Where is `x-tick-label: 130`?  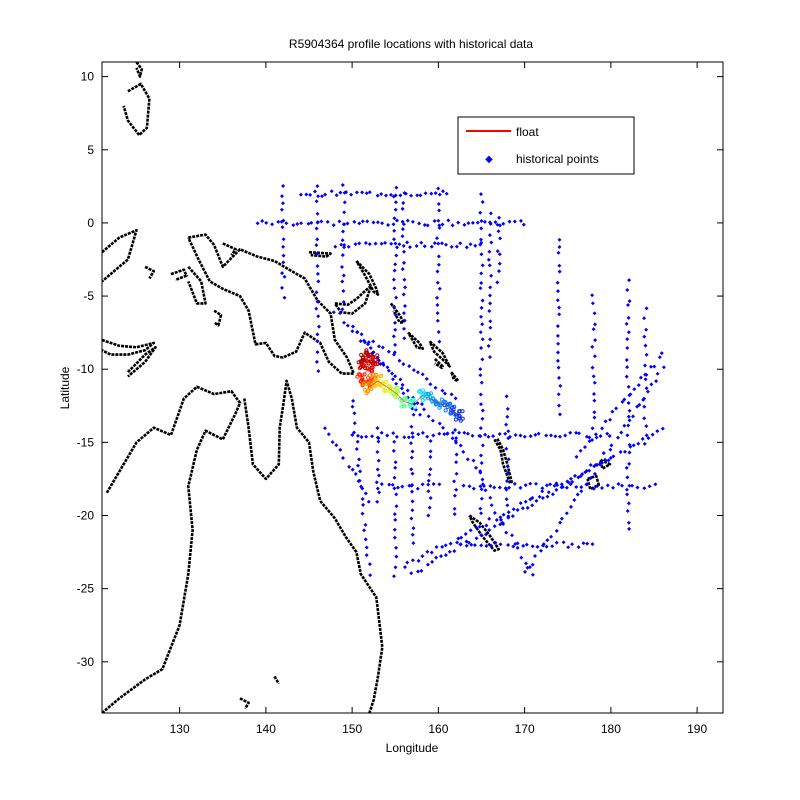 x-tick-label: 130 is located at coordinates (180, 729).